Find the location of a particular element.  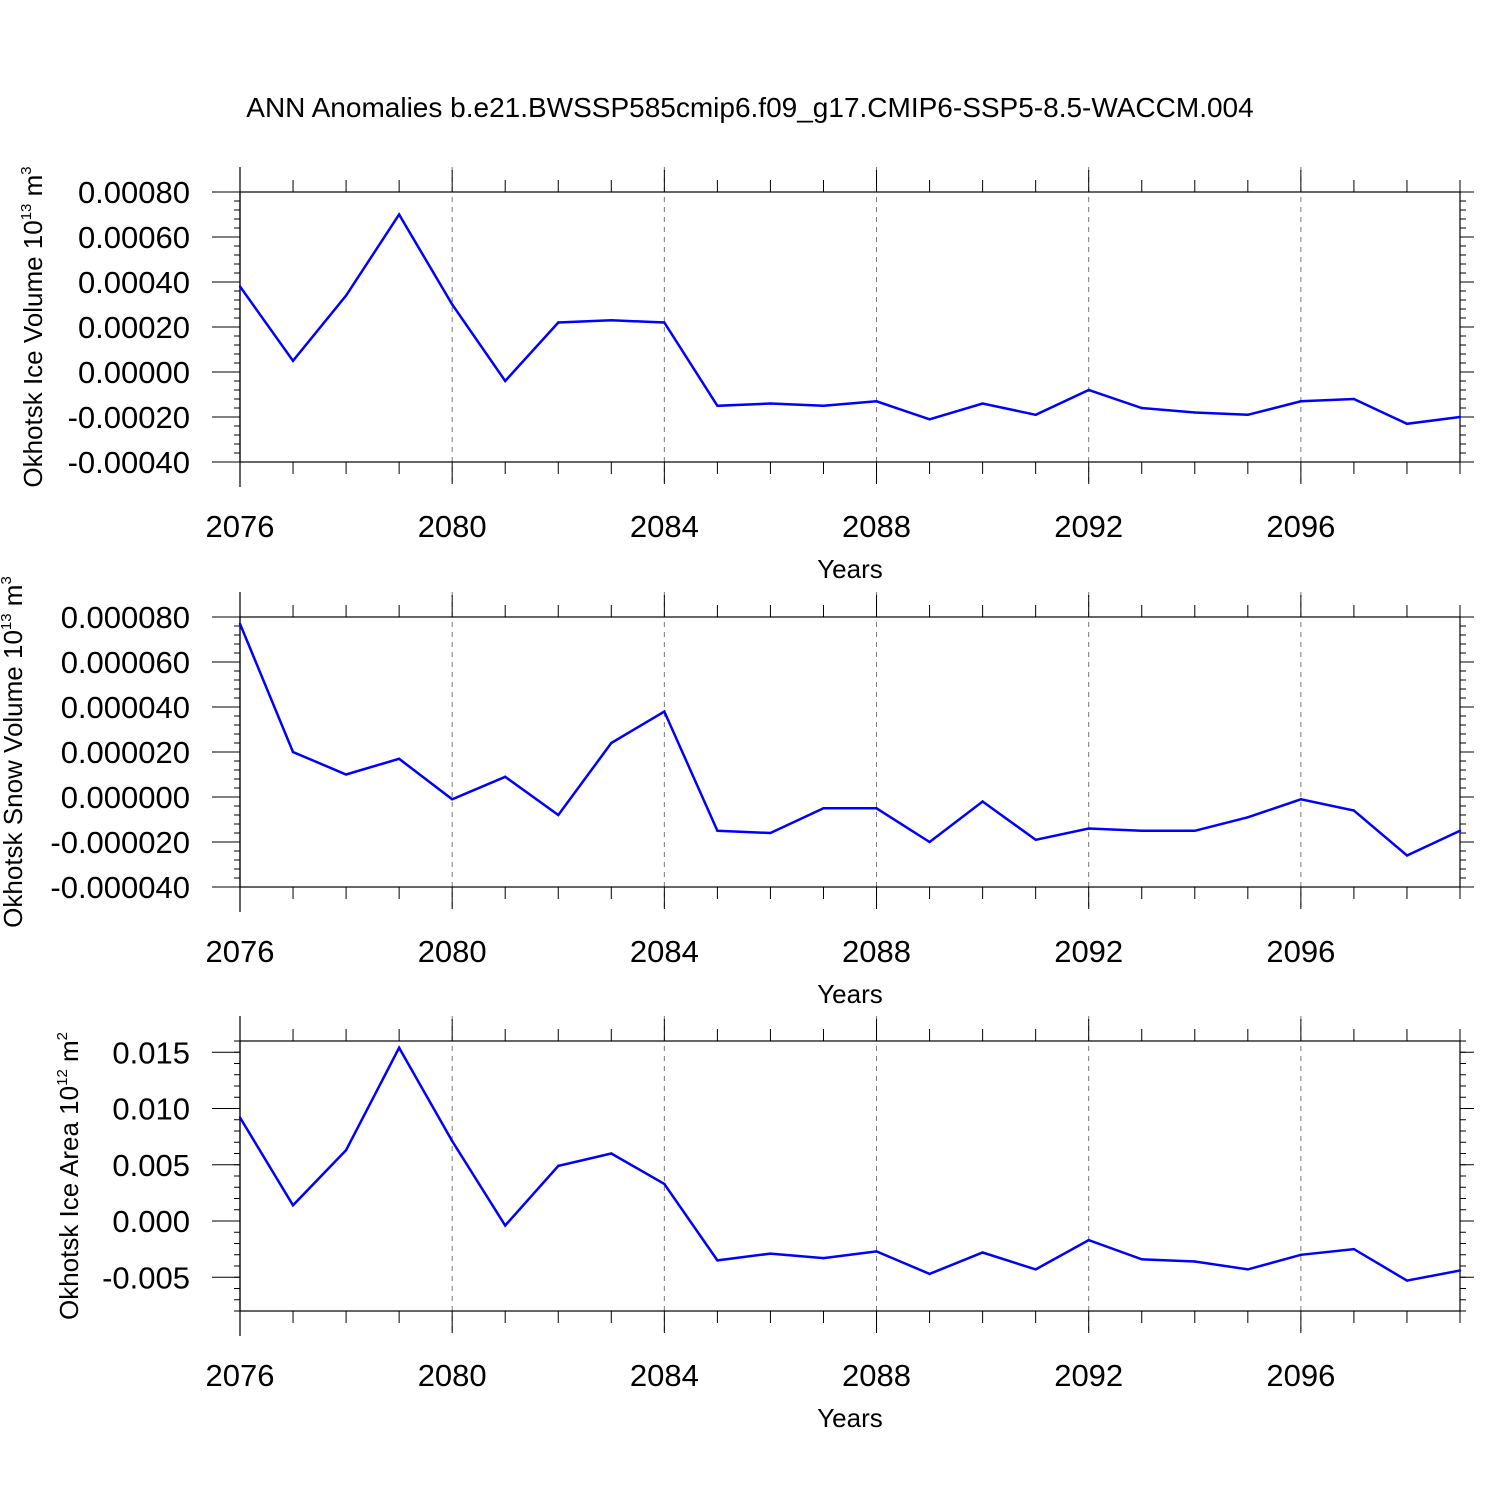

y-tick-label: 0.005 is located at coordinates (151, 1165).